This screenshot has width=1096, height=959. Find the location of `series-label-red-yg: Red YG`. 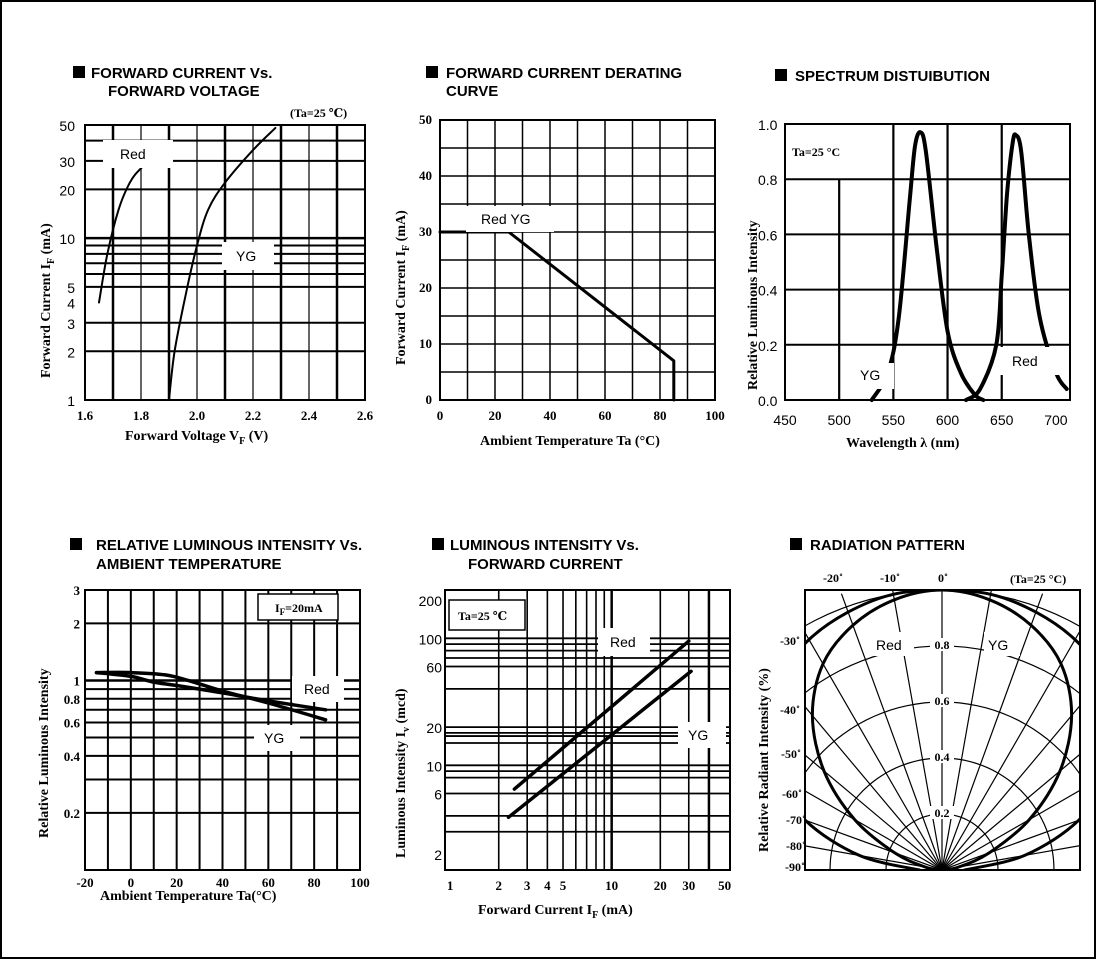

series-label-red-yg: Red YG is located at coordinates (506, 219).